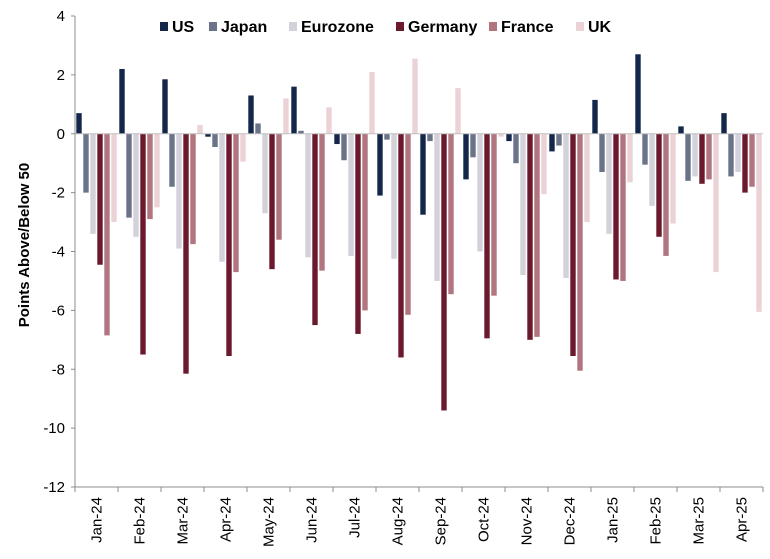 The width and height of the screenshot is (770, 559). I want to click on y-tick-label: -2, so click(58, 193).